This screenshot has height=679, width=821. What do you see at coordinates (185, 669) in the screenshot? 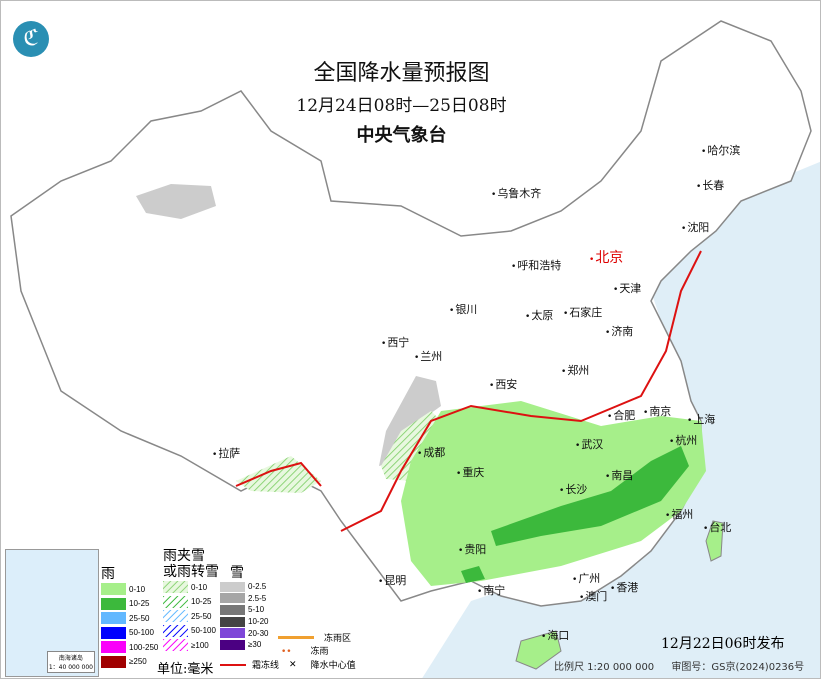
I see `legend-unit: 单位:毫米` at bounding box center [185, 669].